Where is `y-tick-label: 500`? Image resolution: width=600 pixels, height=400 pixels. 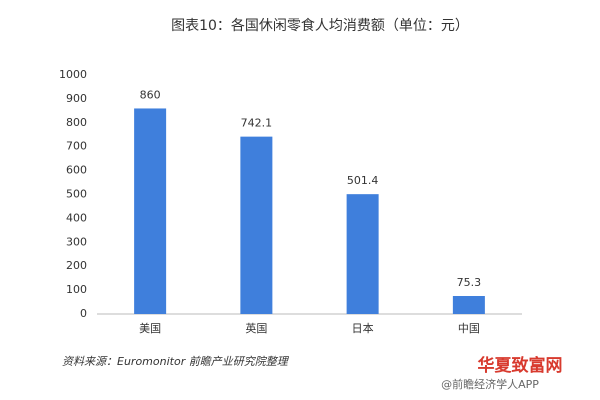 y-tick-label: 500 is located at coordinates (76, 194).